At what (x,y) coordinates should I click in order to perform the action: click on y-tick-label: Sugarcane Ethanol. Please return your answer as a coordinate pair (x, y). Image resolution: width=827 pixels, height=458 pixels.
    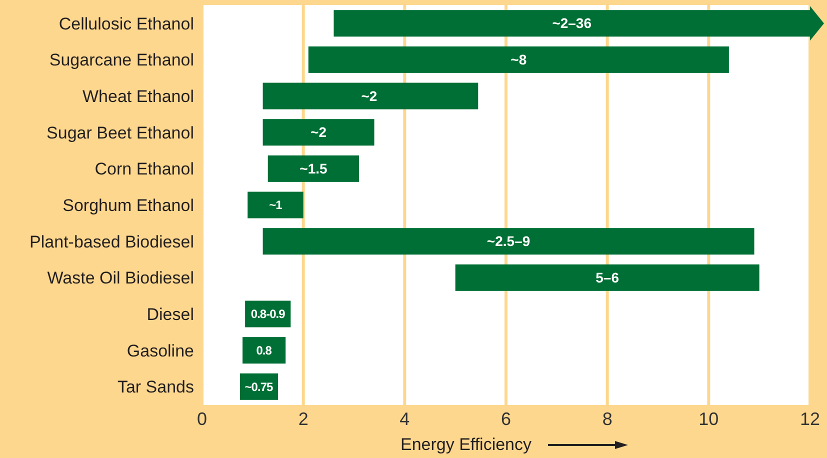
    Looking at the image, I should click on (121, 60).